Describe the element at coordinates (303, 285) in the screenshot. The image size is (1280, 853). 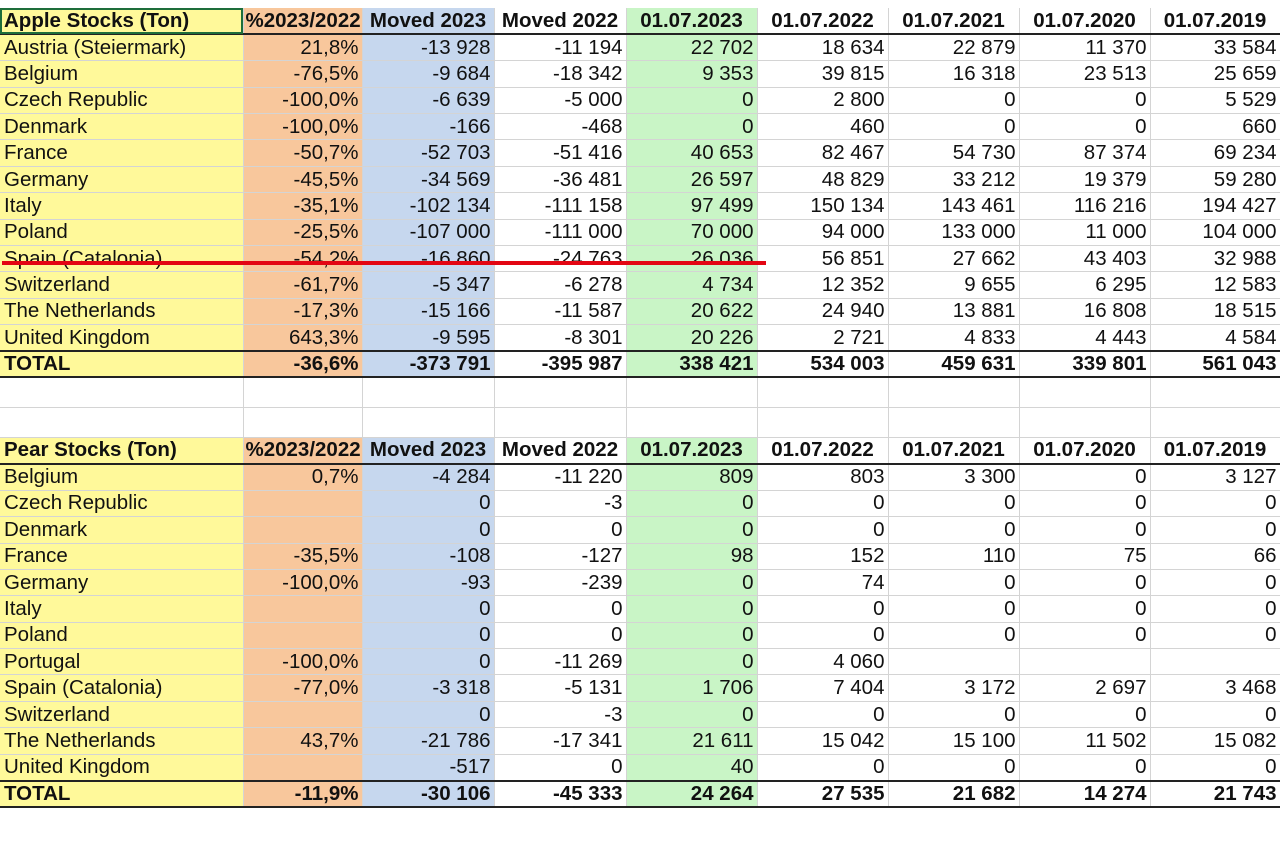
I see `value-cell: -61,7%` at that location.